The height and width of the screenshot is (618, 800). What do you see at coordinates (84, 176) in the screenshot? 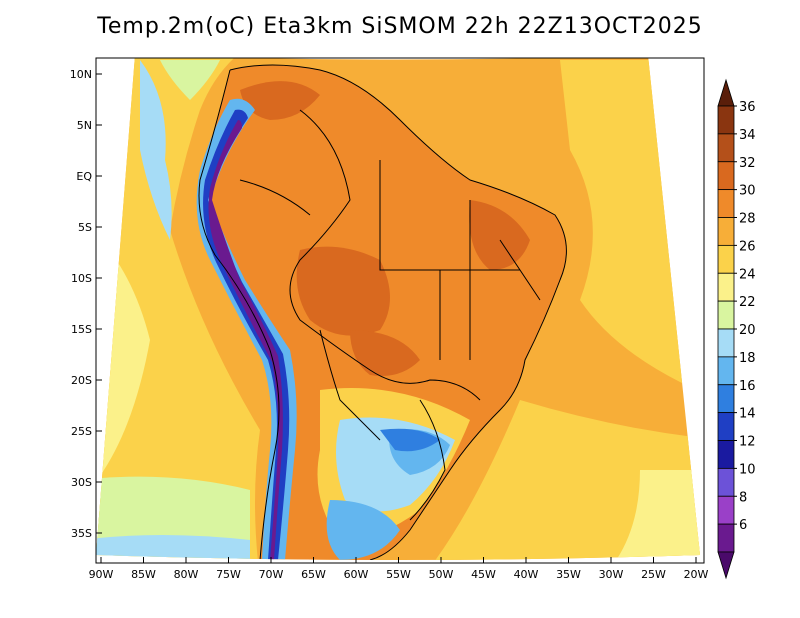
I see `latitude-tick-label: EQ` at bounding box center [84, 176].